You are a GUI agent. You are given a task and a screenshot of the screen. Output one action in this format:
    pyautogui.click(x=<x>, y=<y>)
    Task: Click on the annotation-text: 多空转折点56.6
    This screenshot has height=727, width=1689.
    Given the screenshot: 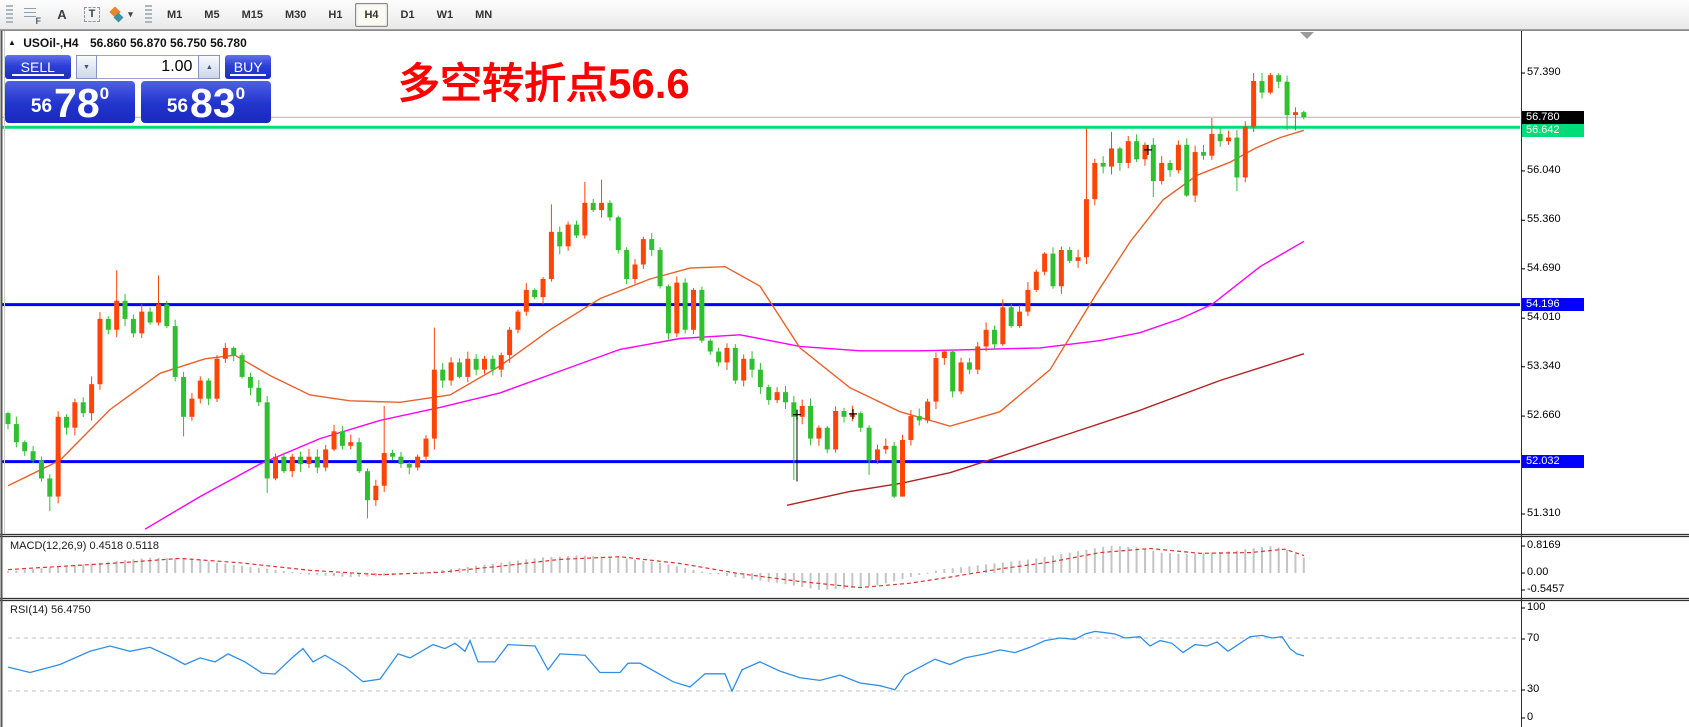 What is the action you would take?
    pyautogui.click(x=544, y=83)
    